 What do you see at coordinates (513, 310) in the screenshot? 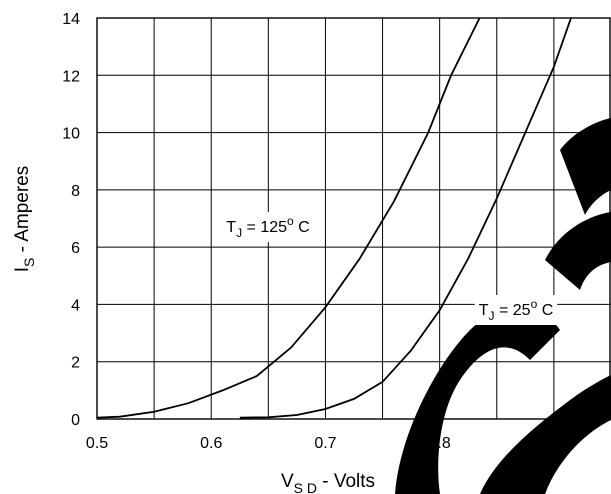
I see `annotation-part: = 25` at bounding box center [513, 310].